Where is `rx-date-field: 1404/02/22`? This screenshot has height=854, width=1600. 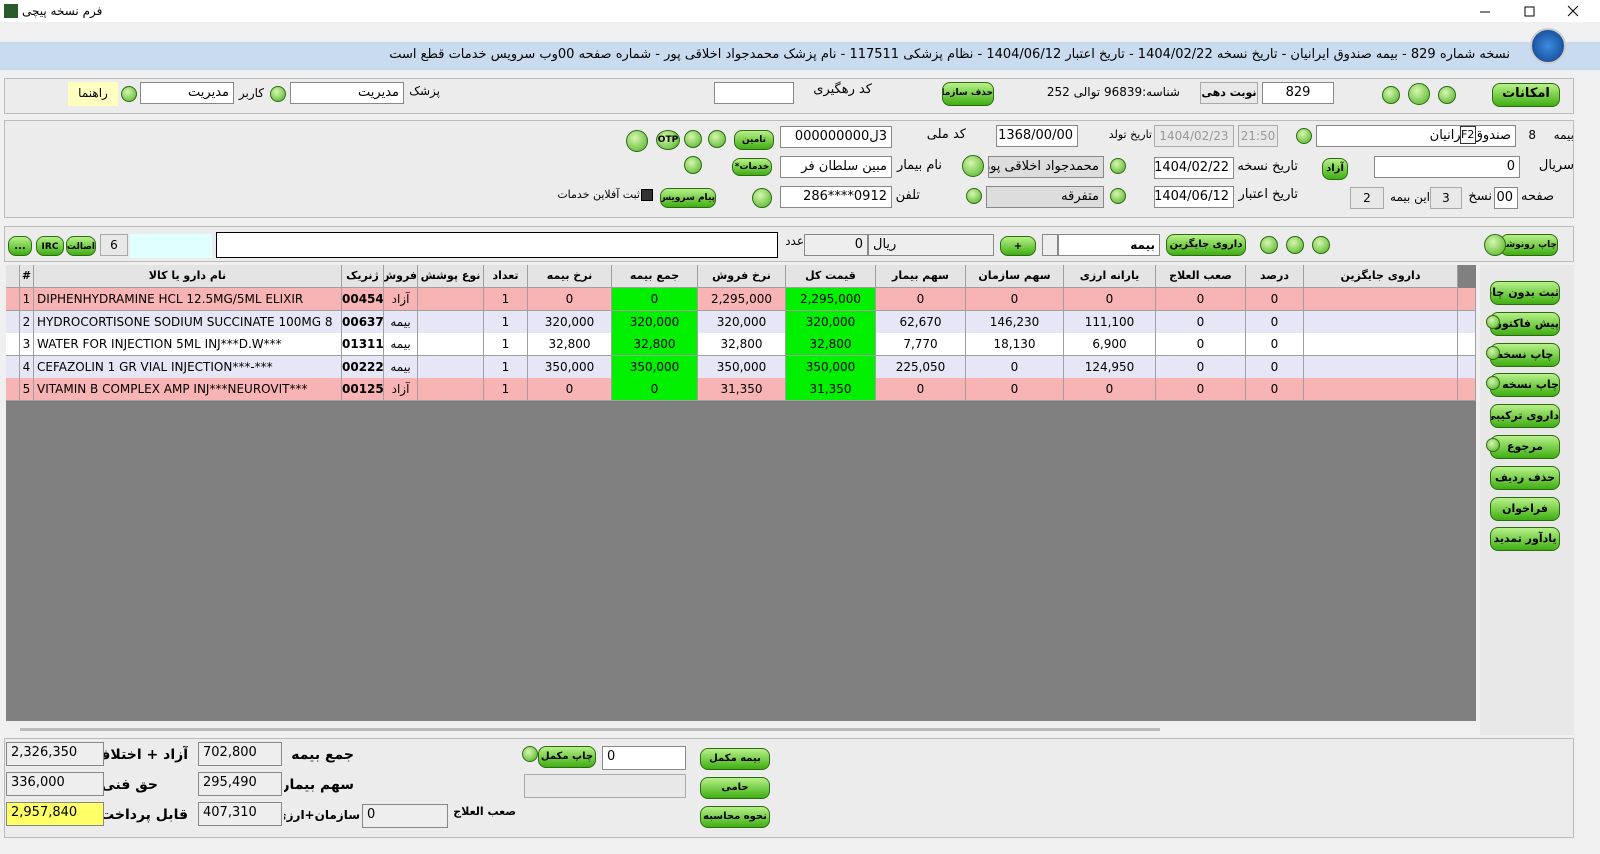
rx-date-field: 1404/02/22 is located at coordinates (1194, 168).